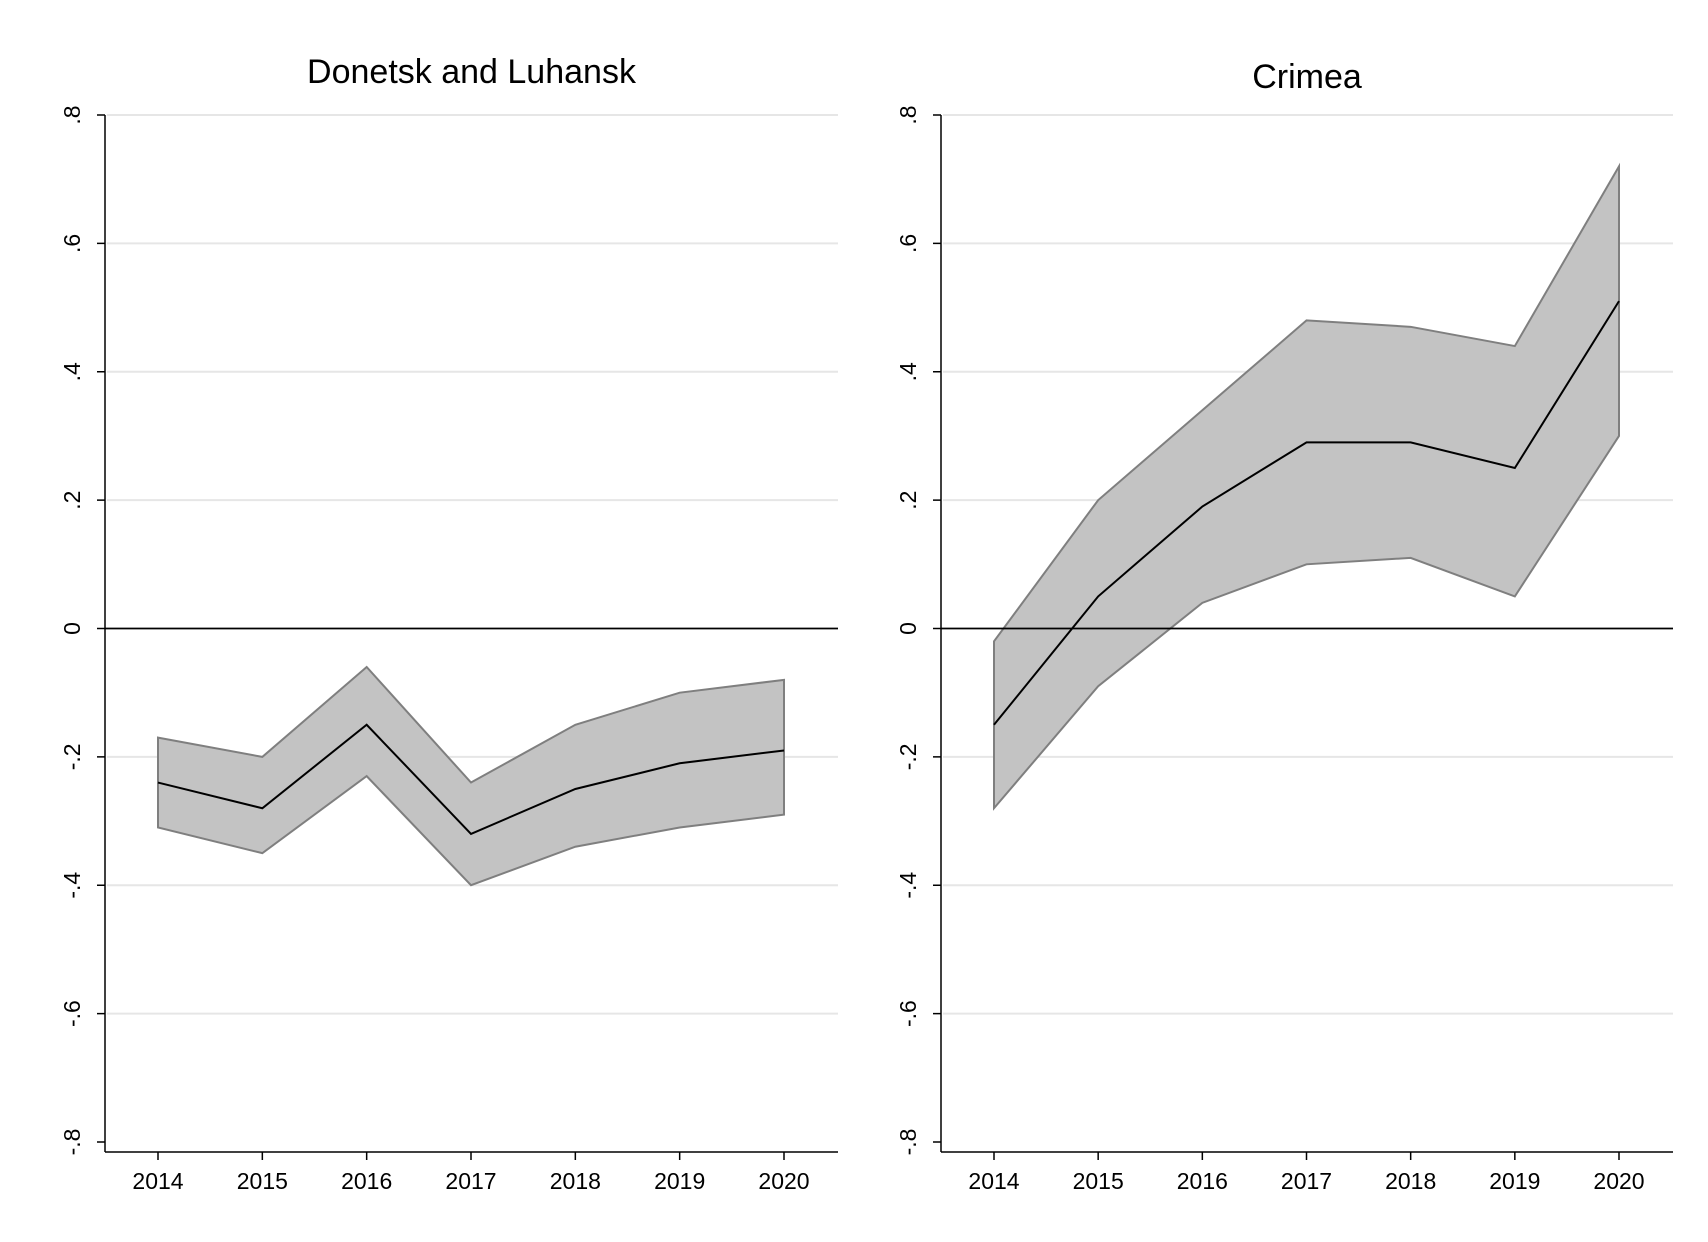 Image resolution: width=1708 pixels, height=1242 pixels. I want to click on donetsk-luhansk-y-tick-label: .6, so click(72, 243).